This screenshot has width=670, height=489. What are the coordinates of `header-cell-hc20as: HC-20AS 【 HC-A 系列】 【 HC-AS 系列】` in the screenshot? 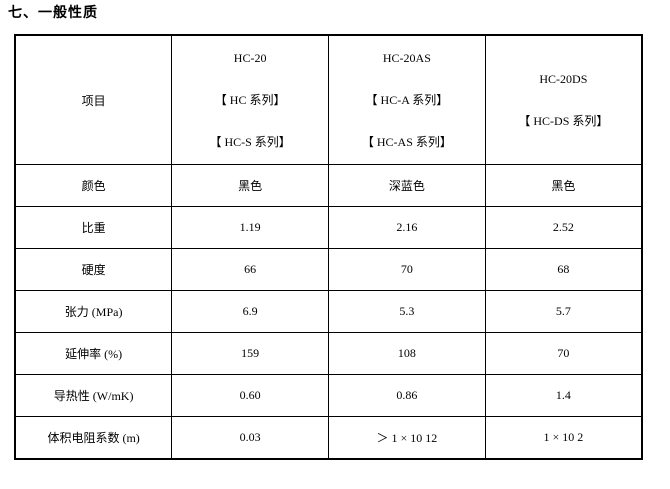 It's located at (407, 99).